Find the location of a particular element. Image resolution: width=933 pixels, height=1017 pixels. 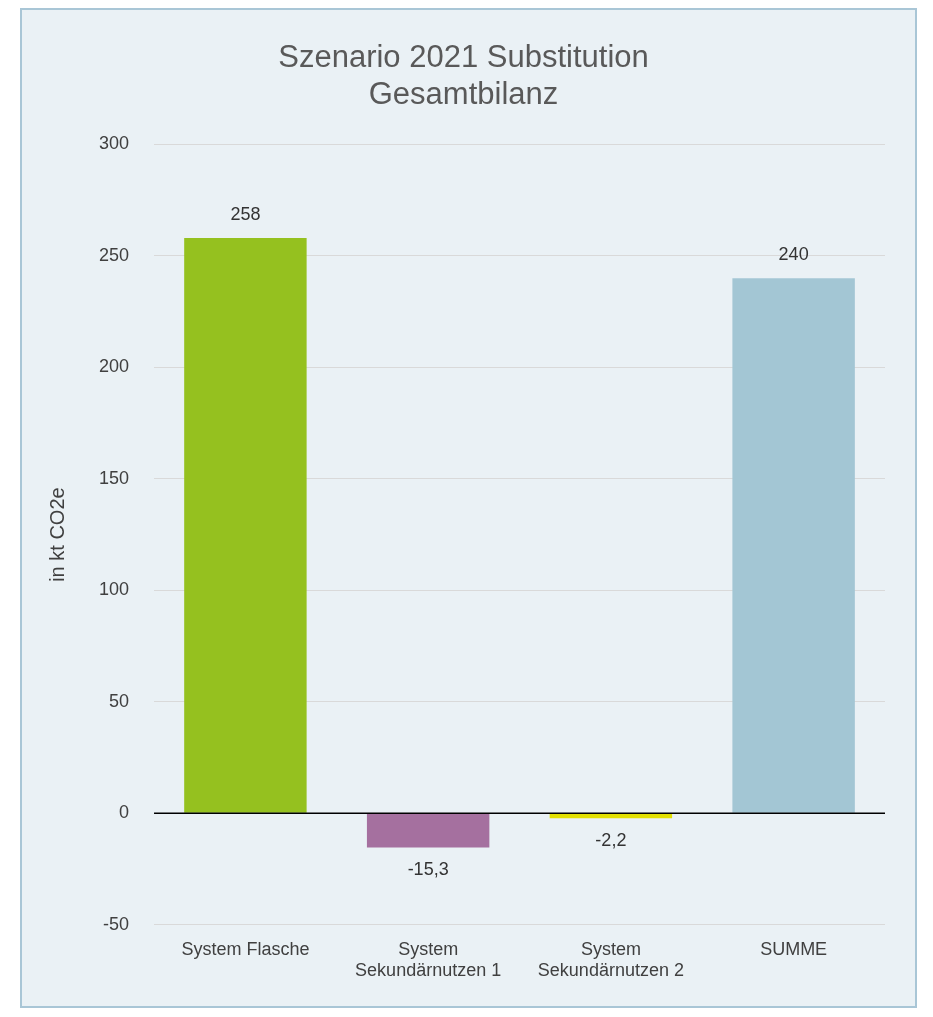

y-tick-label: 150 is located at coordinates (114, 477).